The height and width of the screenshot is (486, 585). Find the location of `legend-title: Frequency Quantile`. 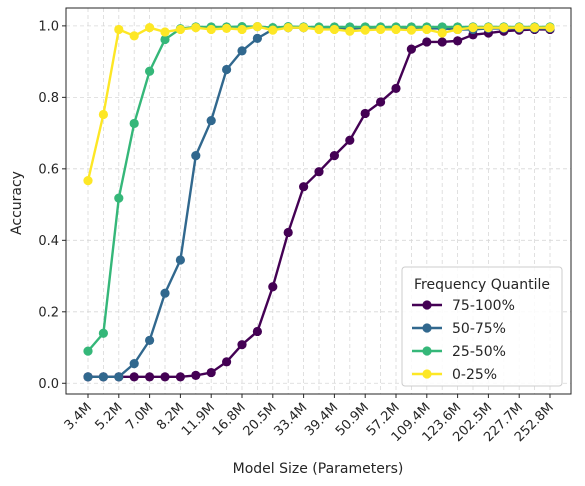

legend-title: Frequency Quantile is located at coordinates (482, 285).